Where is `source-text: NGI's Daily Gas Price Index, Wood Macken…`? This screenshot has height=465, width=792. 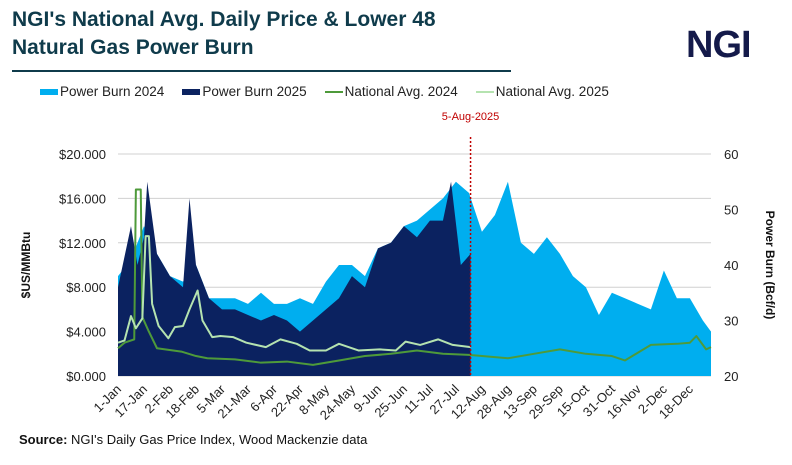
source-text: NGI's Daily Gas Price Index, Wood Macken… is located at coordinates (219, 439).